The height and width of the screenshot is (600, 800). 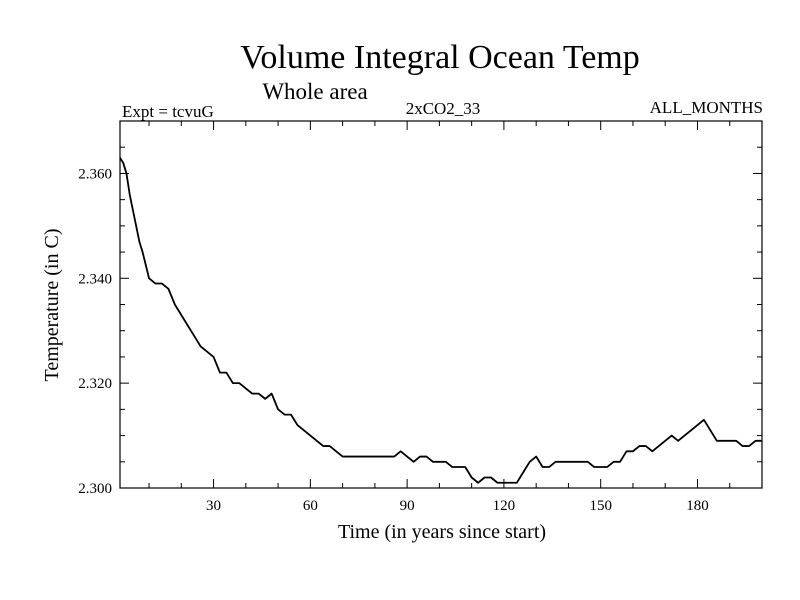 I want to click on chart-subtitle: Whole area, so click(x=314, y=91).